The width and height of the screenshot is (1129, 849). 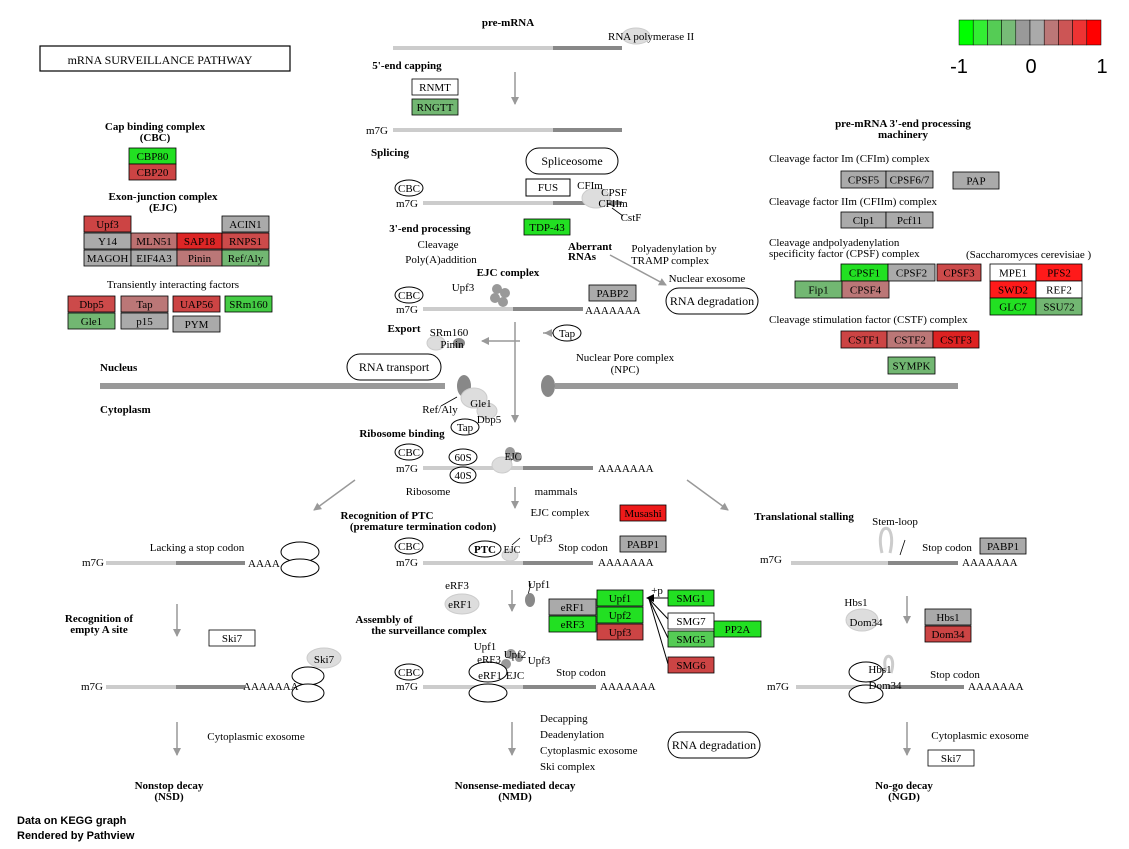 What do you see at coordinates (107, 241) in the screenshot?
I see `gene-y14: Y14` at bounding box center [107, 241].